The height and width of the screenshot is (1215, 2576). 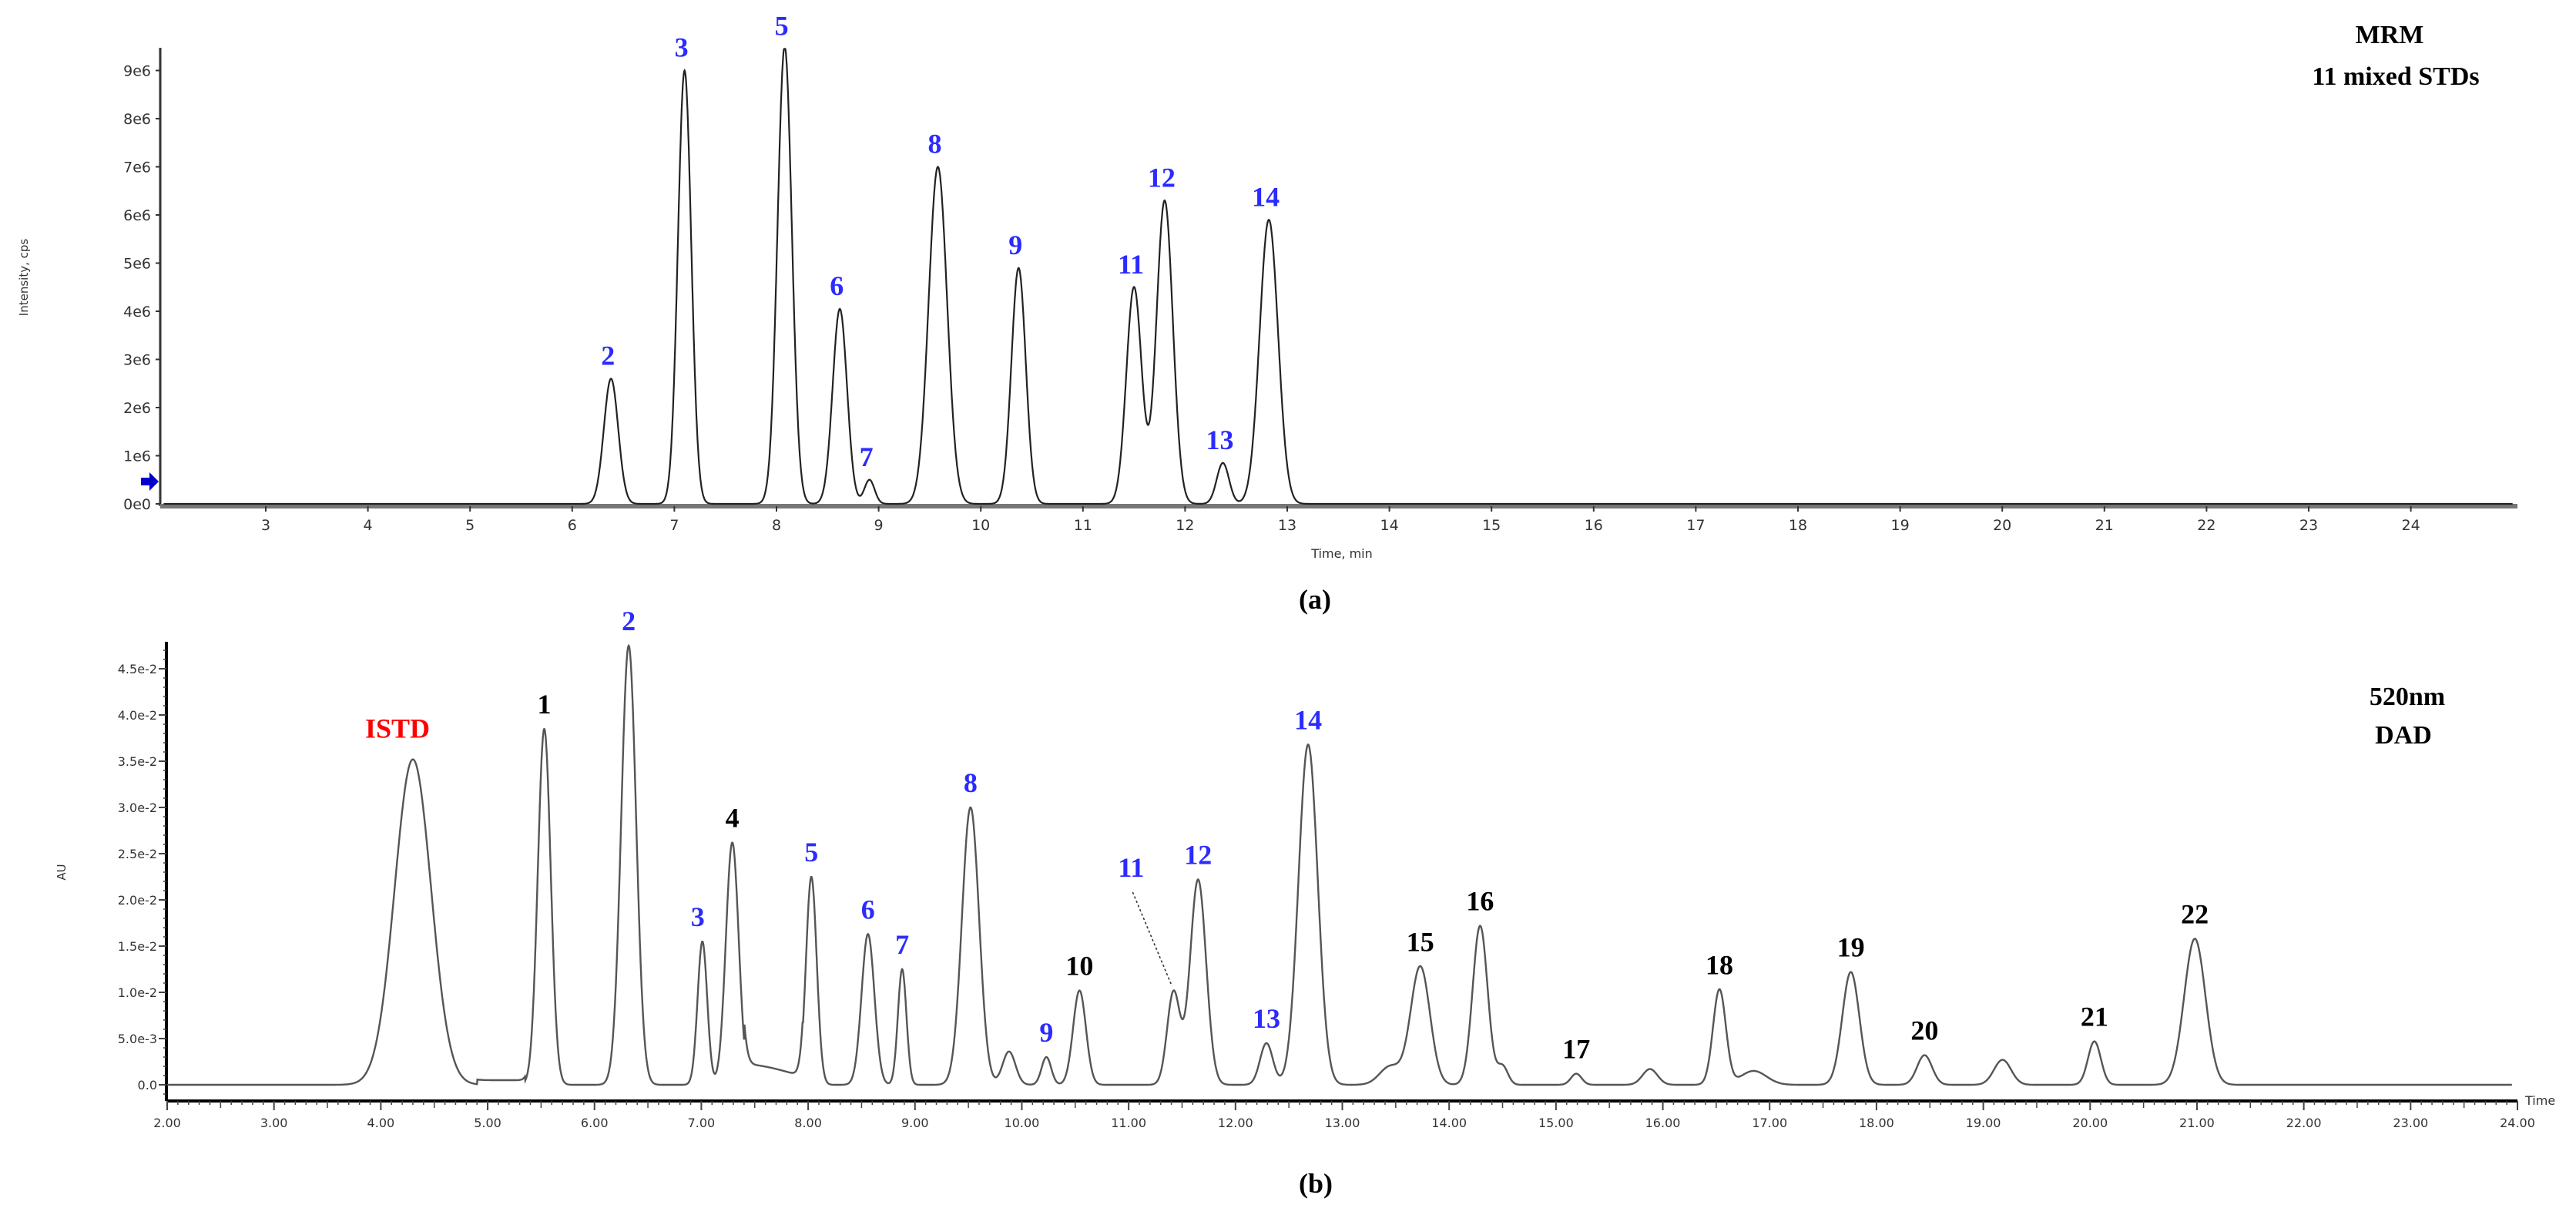 I want to click on mrm-x-tick-label: 11, so click(x=1083, y=525).